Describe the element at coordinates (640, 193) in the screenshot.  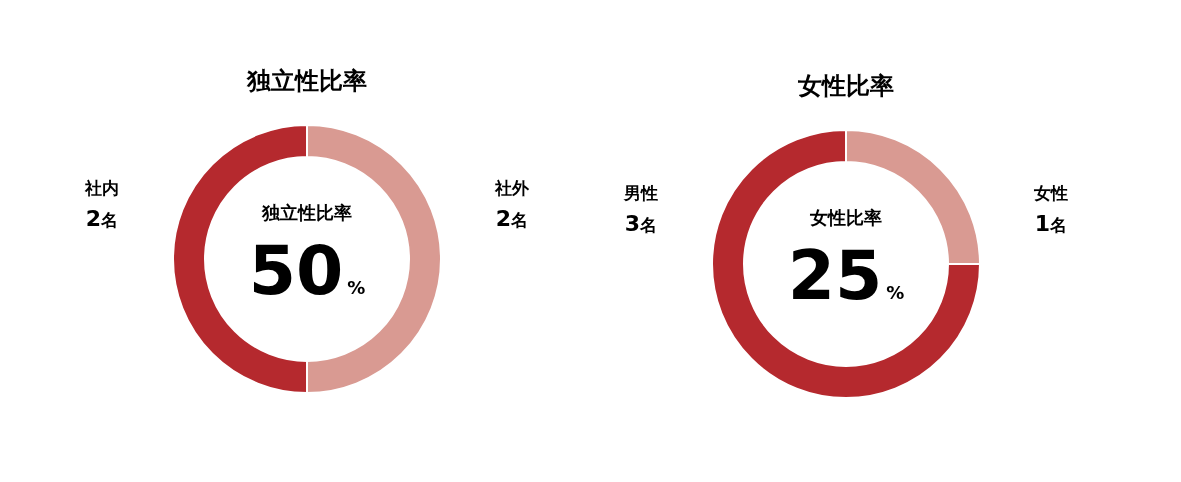
I see `slice-label: 男性` at that location.